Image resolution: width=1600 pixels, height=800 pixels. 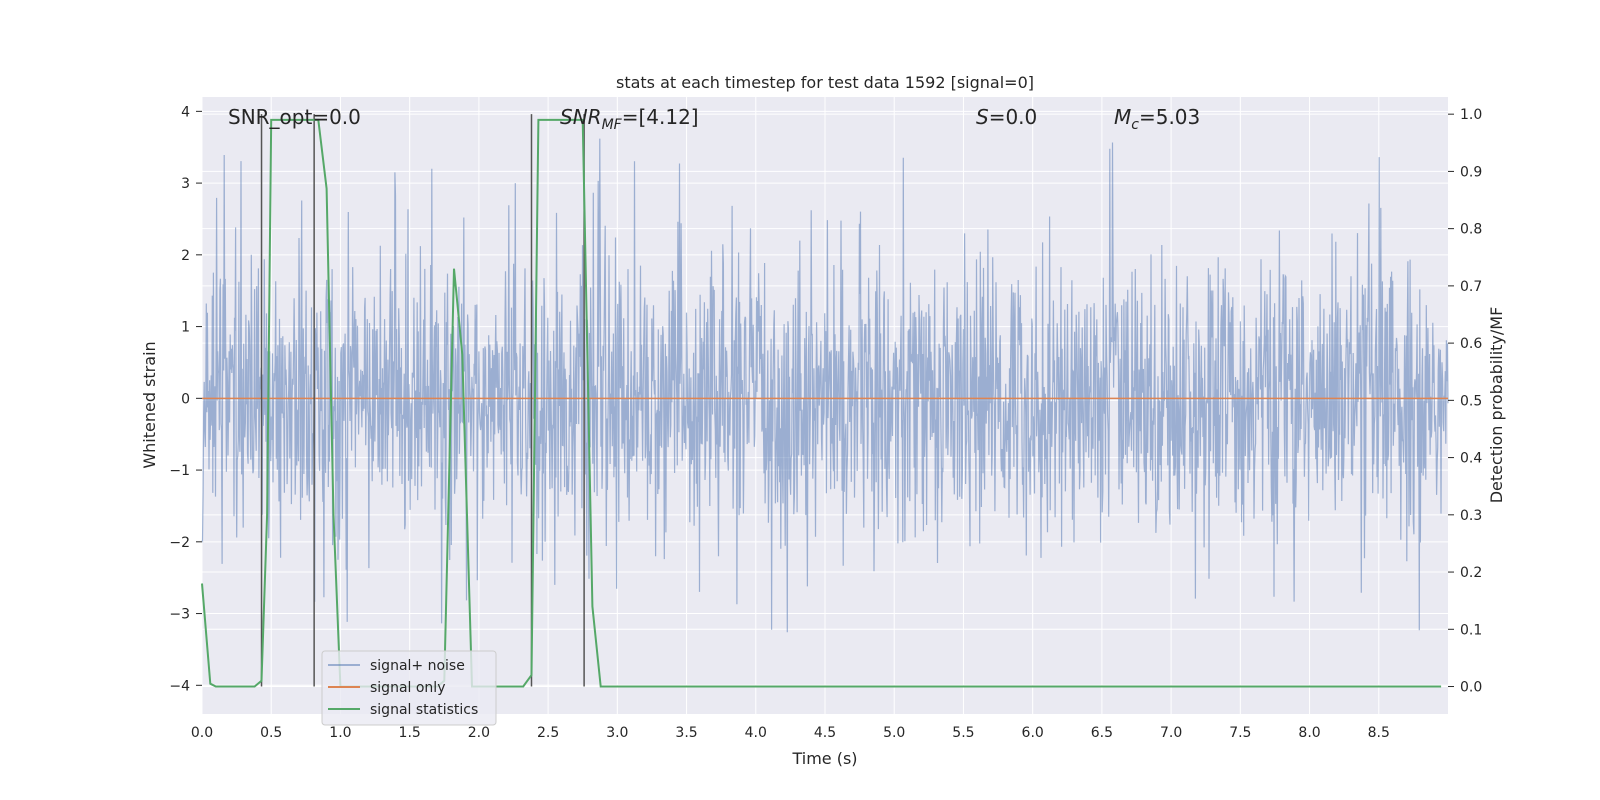 What do you see at coordinates (686, 733) in the screenshot?
I see `x-tick-label: 3.5` at bounding box center [686, 733].